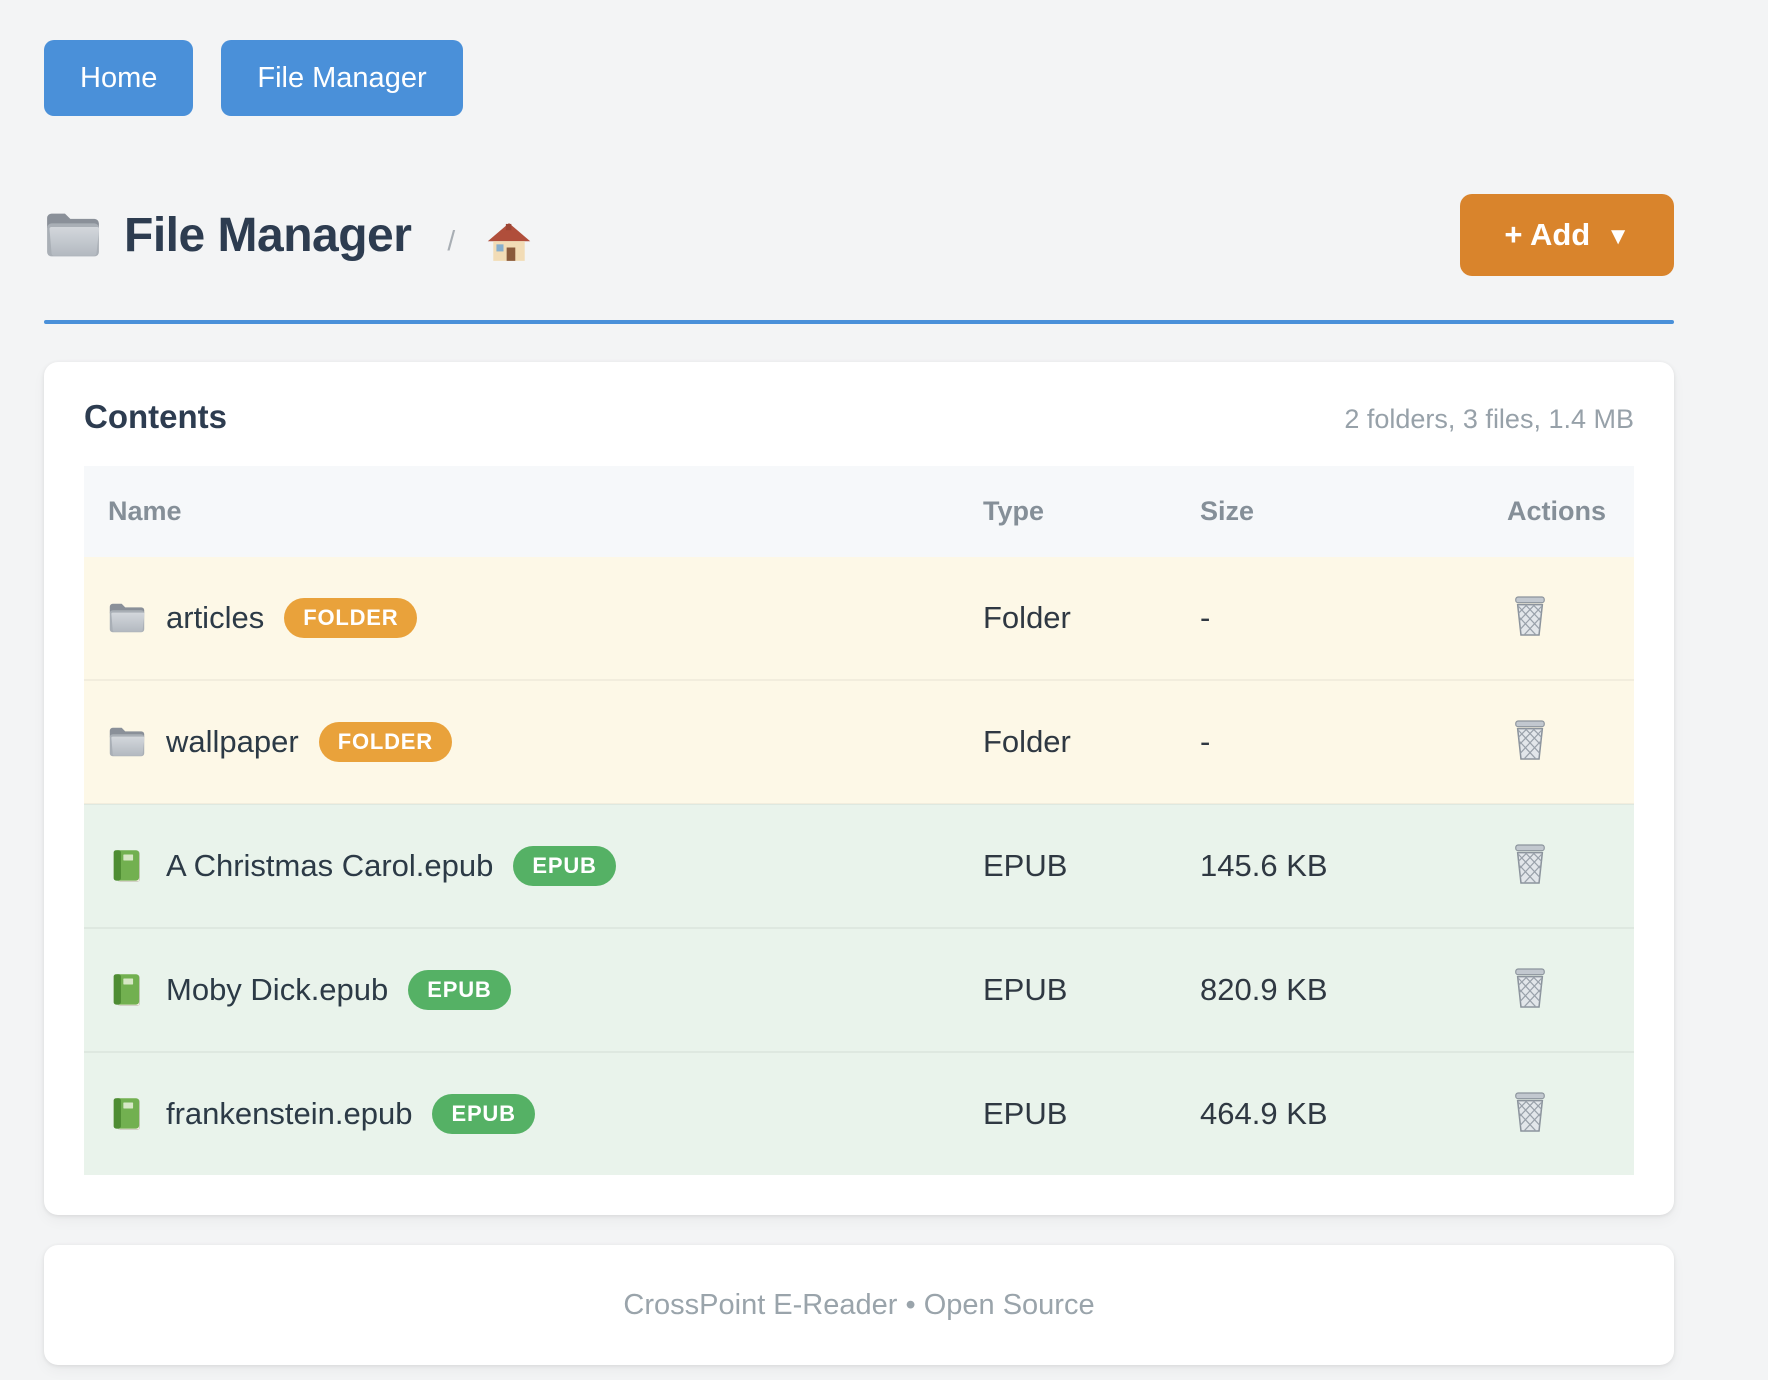  Describe the element at coordinates (859, 322) in the screenshot. I see `title-divider` at that location.